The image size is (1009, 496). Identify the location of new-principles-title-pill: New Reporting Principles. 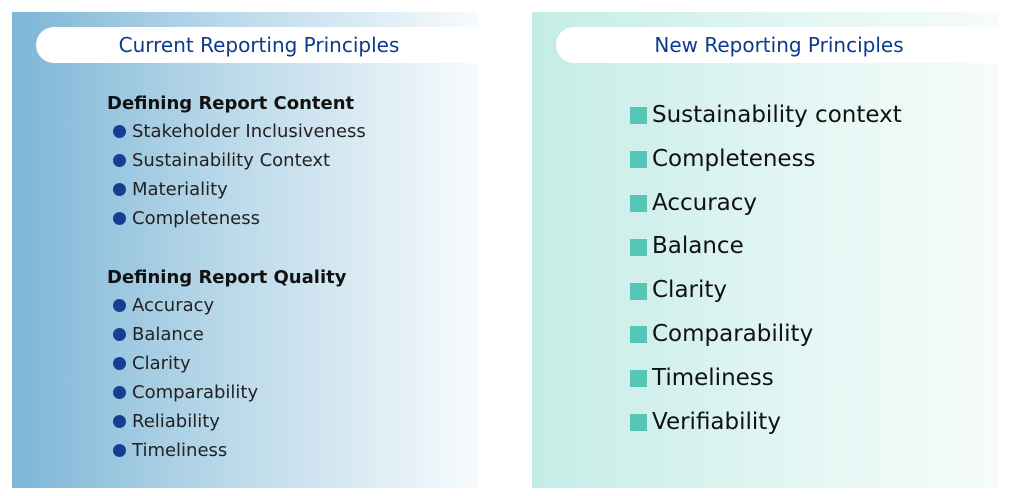
(777, 45).